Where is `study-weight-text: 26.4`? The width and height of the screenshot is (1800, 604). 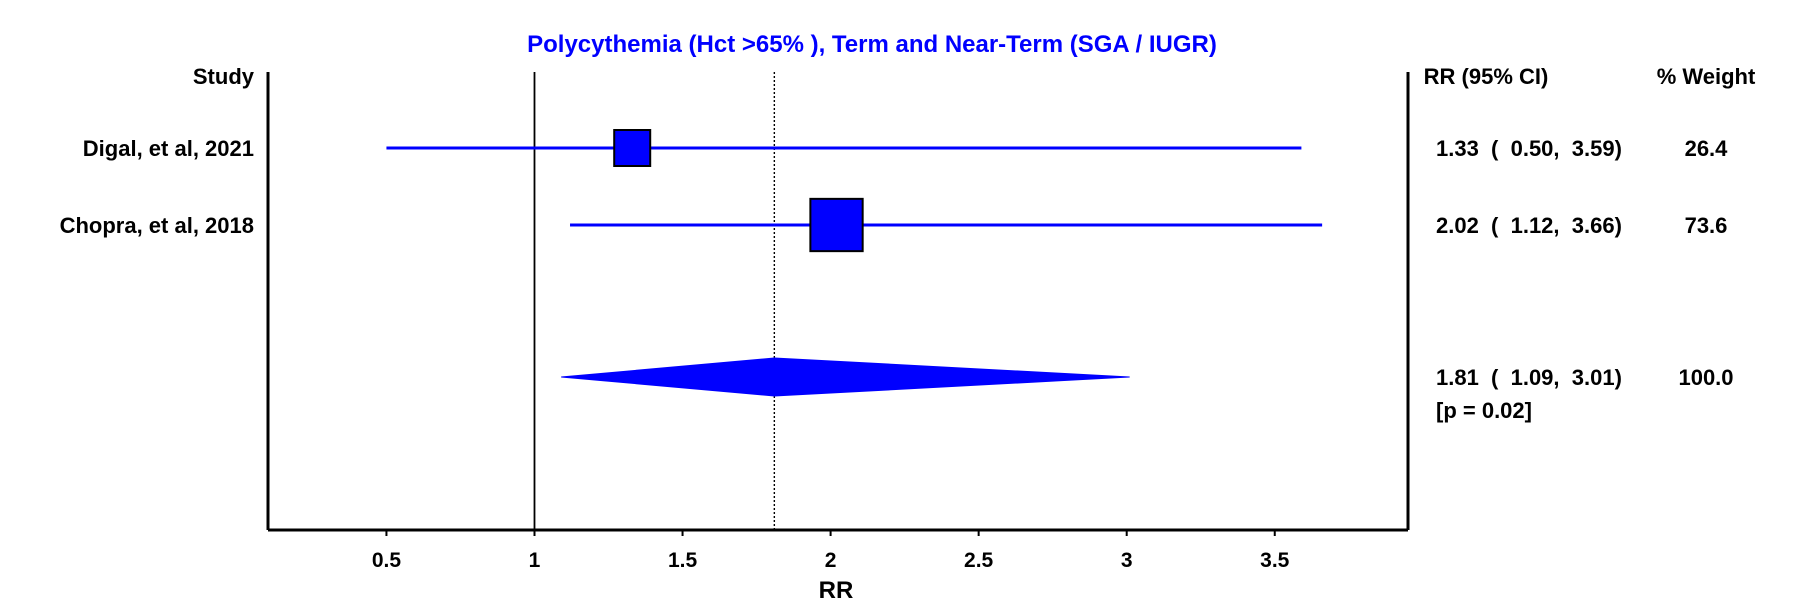 study-weight-text: 26.4 is located at coordinates (1707, 148).